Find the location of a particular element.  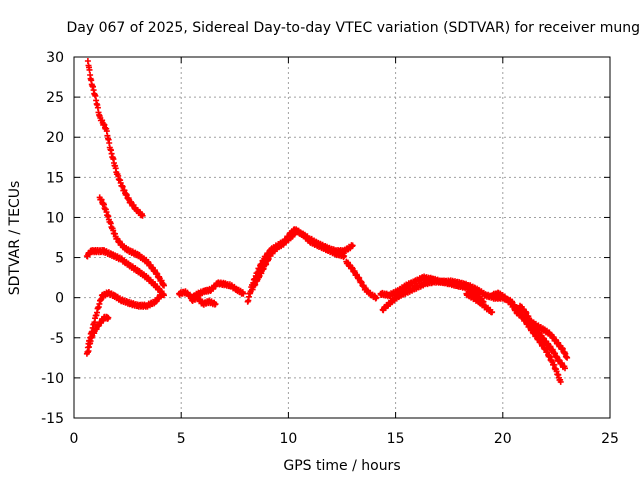

x-axis-label: GPS time / hours is located at coordinates (341, 466).